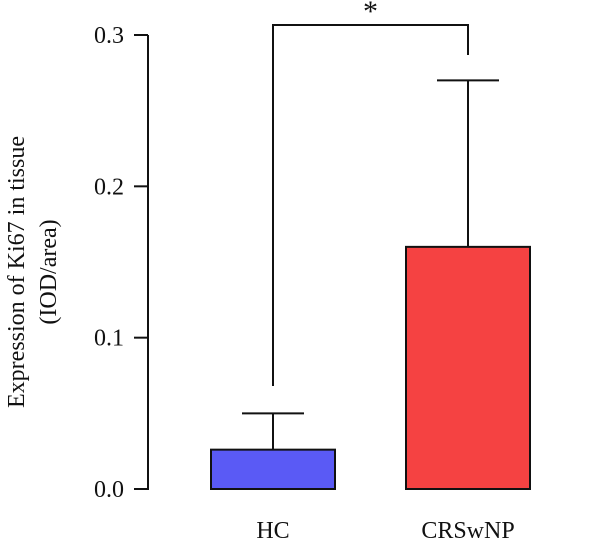  I want to click on bar-hc, so click(273, 469).